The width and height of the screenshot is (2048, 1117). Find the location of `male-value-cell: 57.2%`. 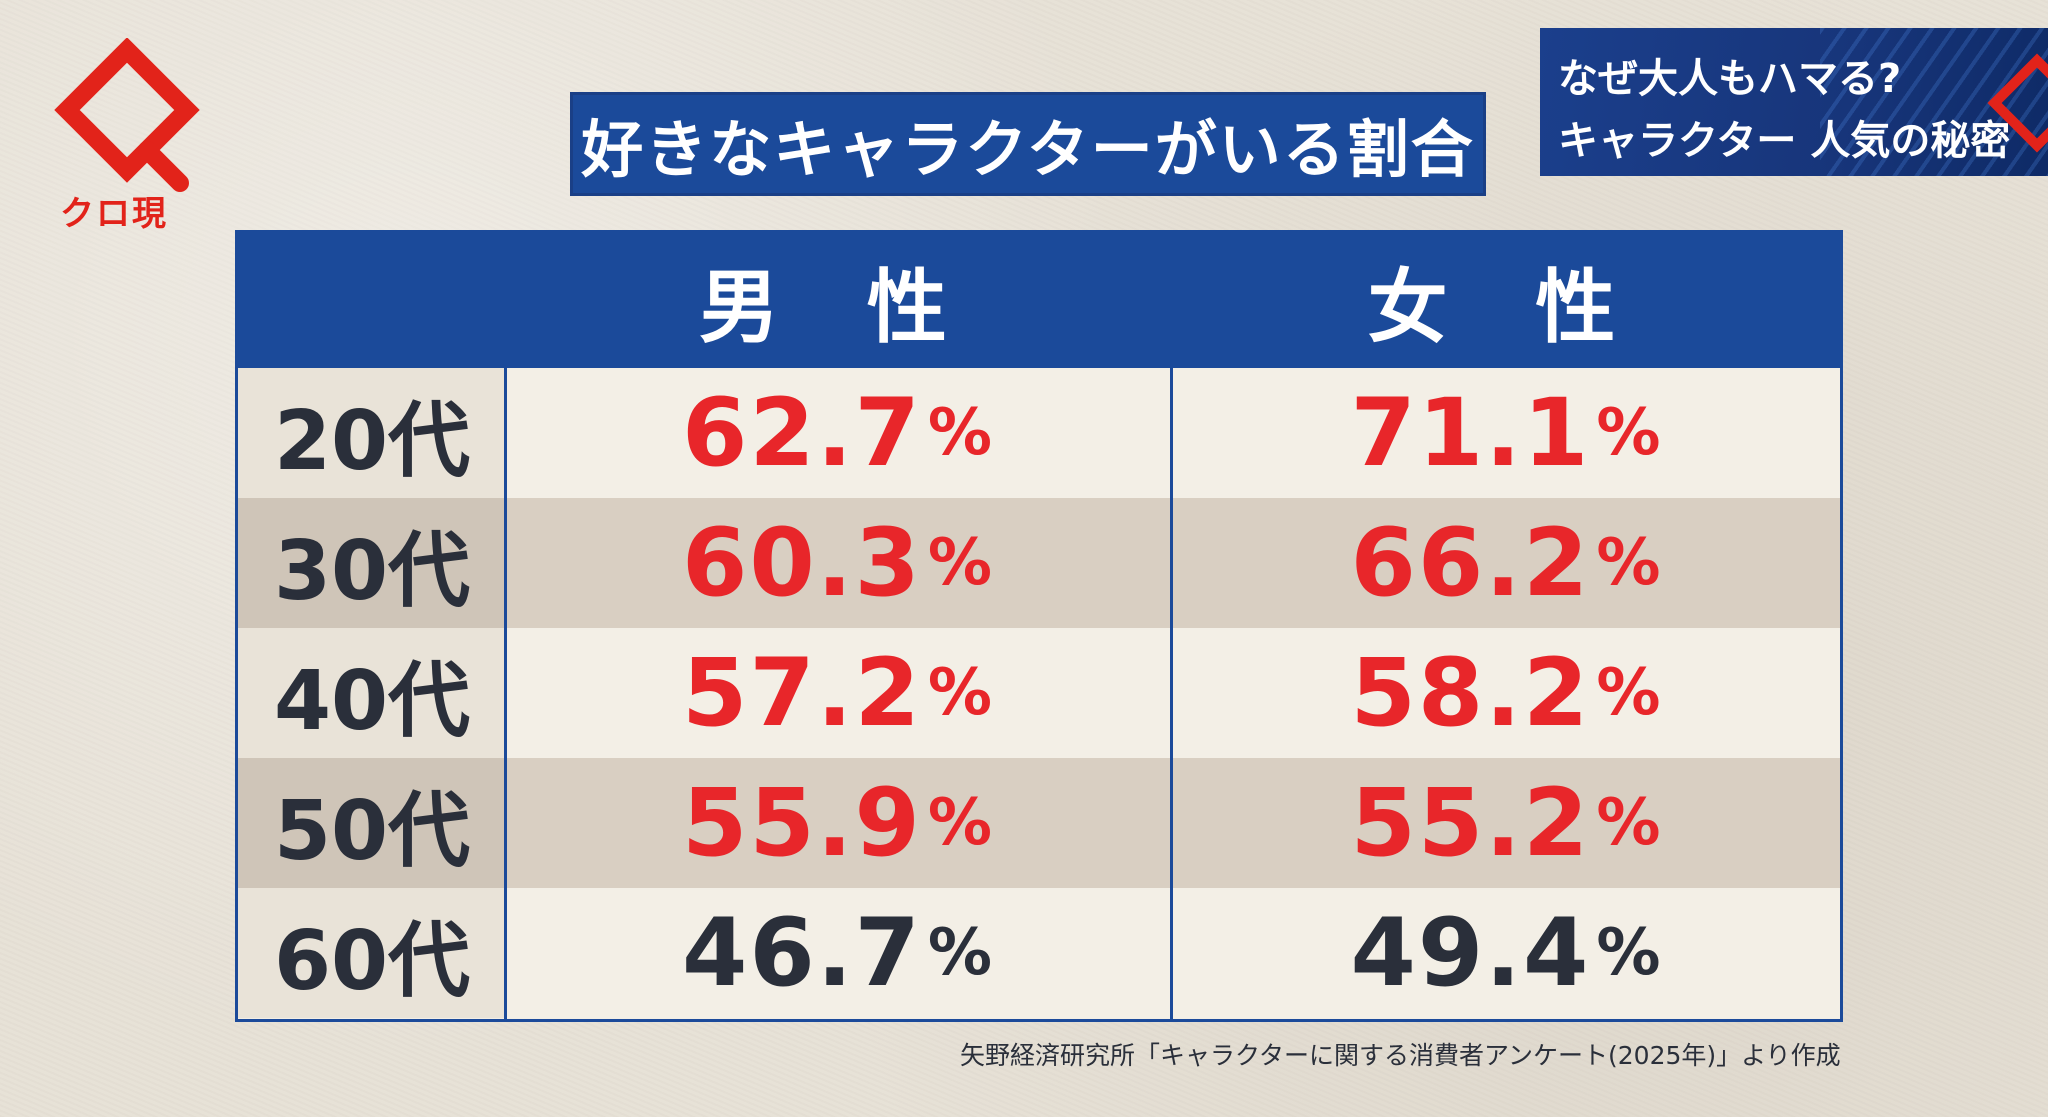

male-value-cell: 57.2% is located at coordinates (838, 693).